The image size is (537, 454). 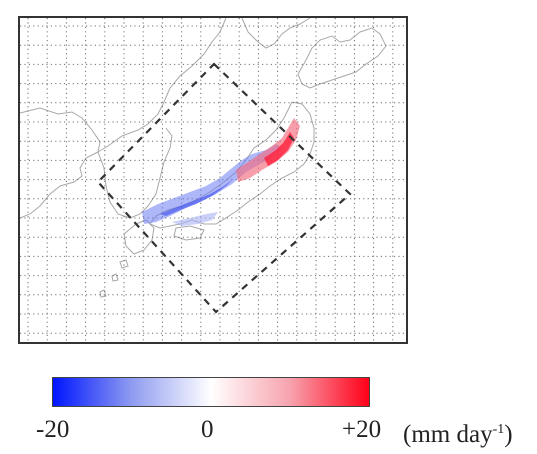 What do you see at coordinates (211, 392) in the screenshot?
I see `colorbar-gradient` at bounding box center [211, 392].